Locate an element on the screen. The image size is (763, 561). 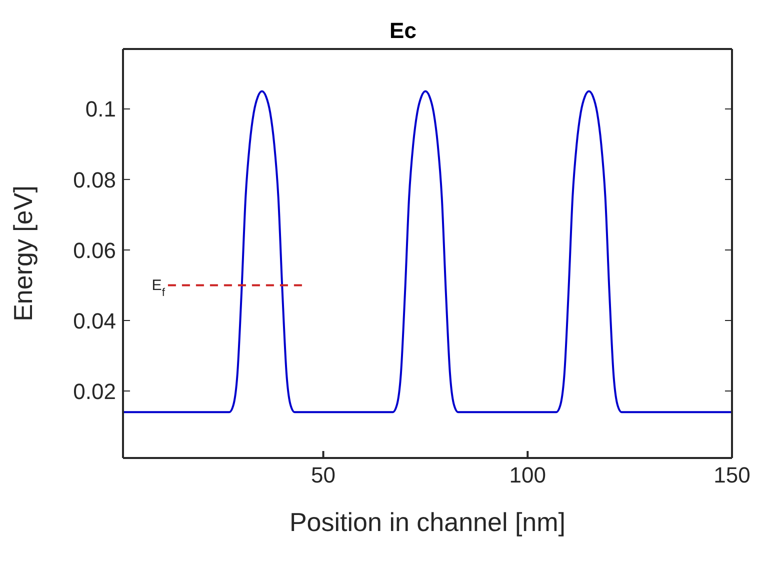
chart-title: Ec is located at coordinates (403, 30).